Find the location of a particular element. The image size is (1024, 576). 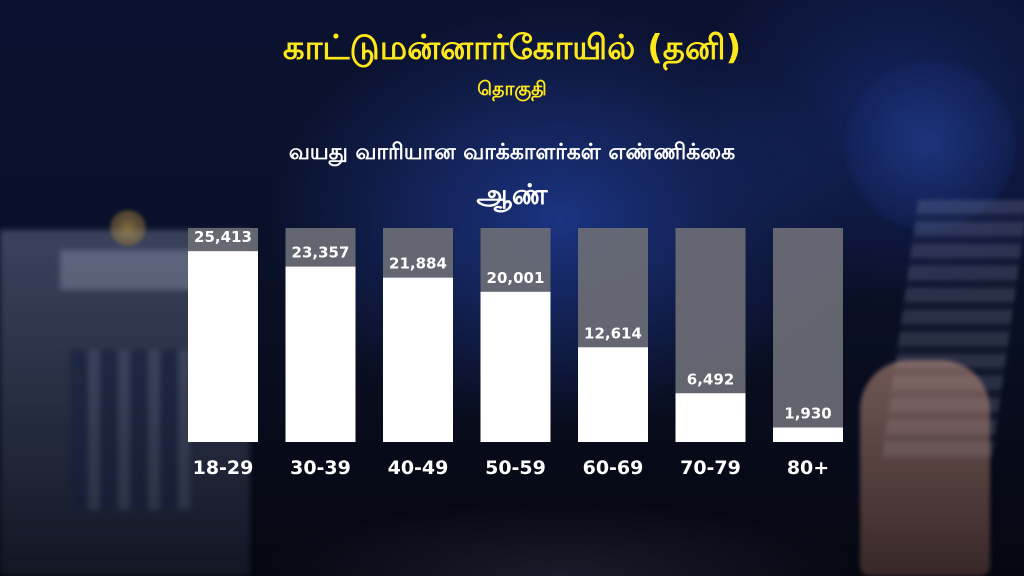

background-ballot-symbol is located at coordinates (930, 145).